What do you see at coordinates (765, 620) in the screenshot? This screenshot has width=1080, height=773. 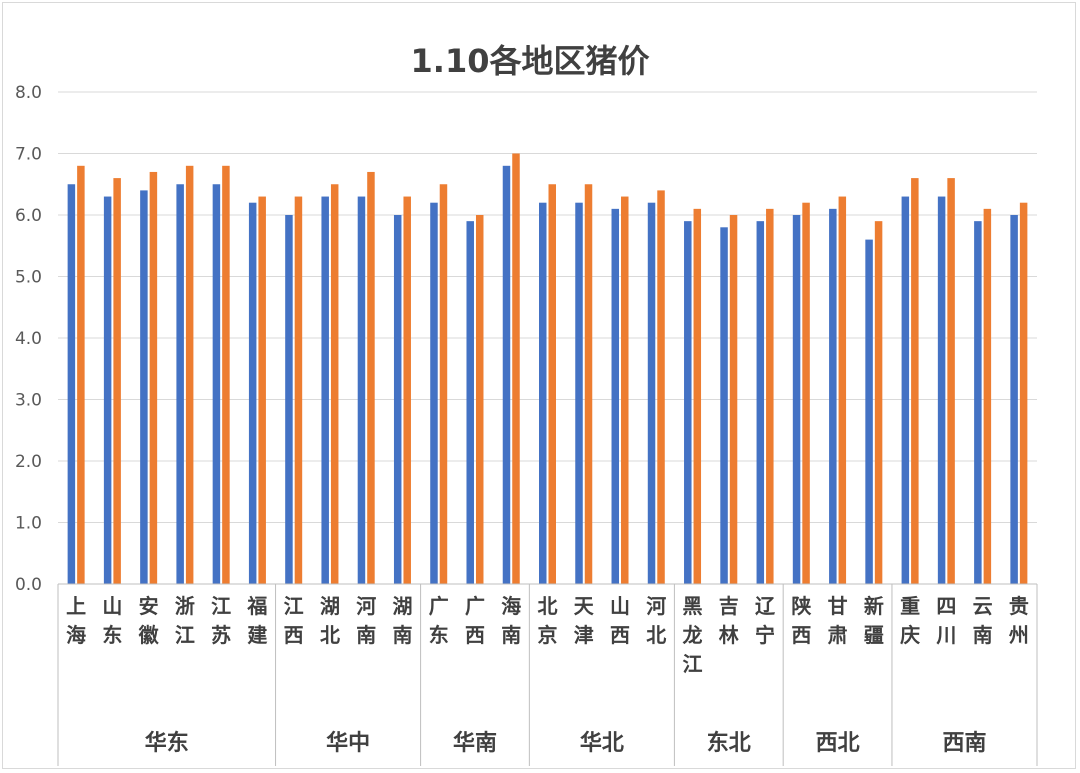 I see `category-label: 辽宁` at bounding box center [765, 620].